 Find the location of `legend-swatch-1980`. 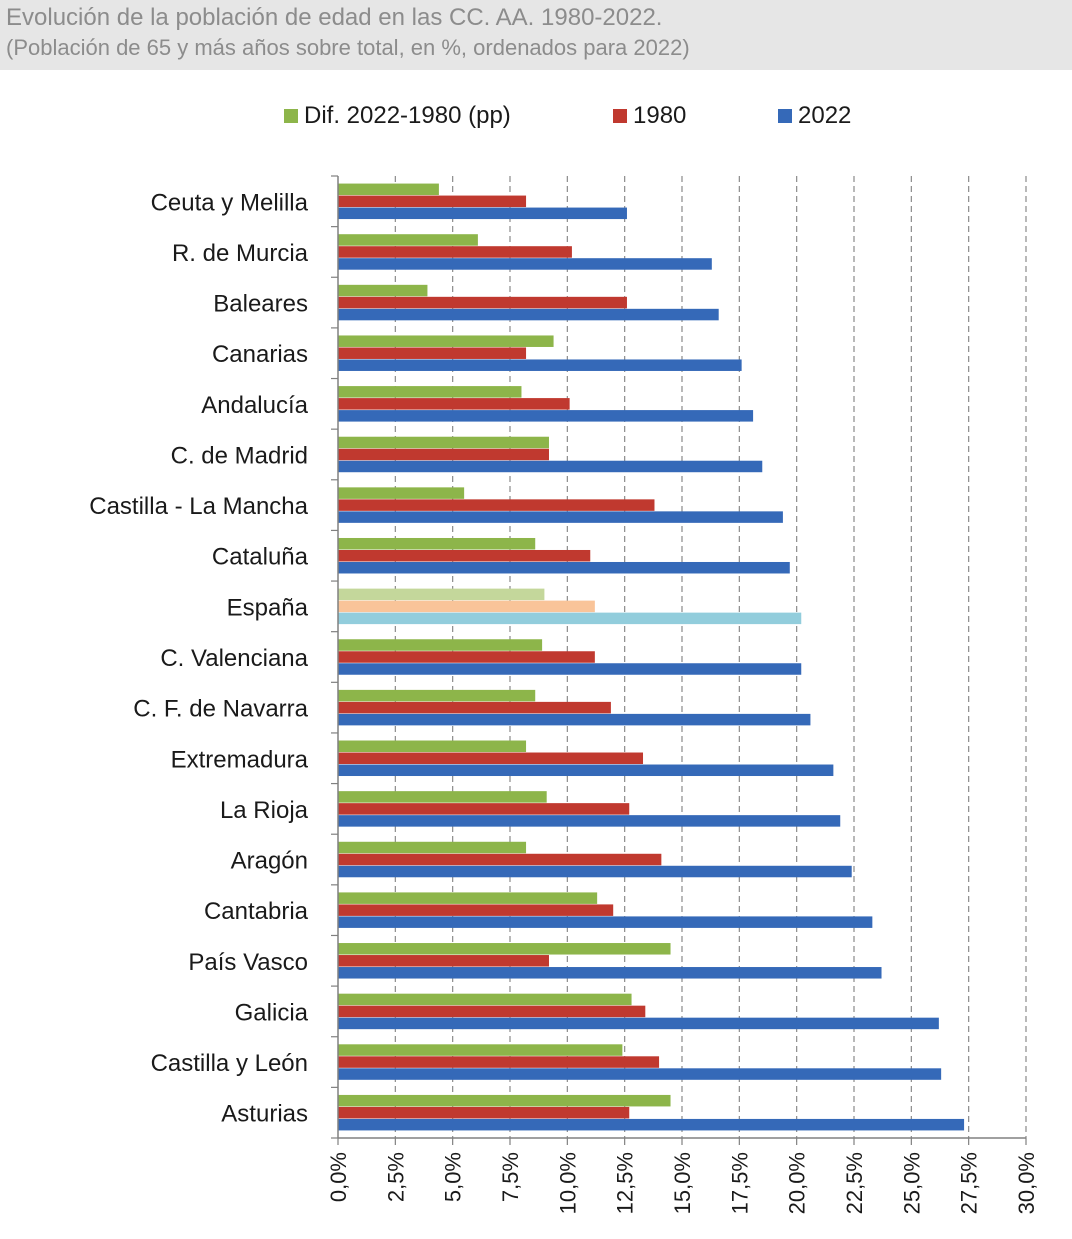

legend-swatch-1980 is located at coordinates (620, 116).